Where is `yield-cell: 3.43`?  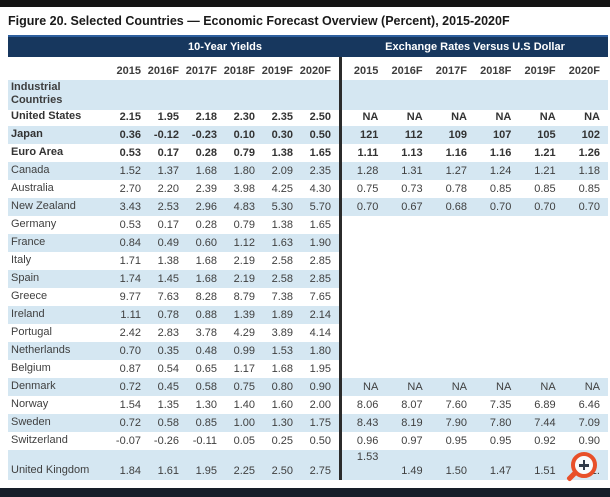
yield-cell: 3.43 is located at coordinates (130, 207).